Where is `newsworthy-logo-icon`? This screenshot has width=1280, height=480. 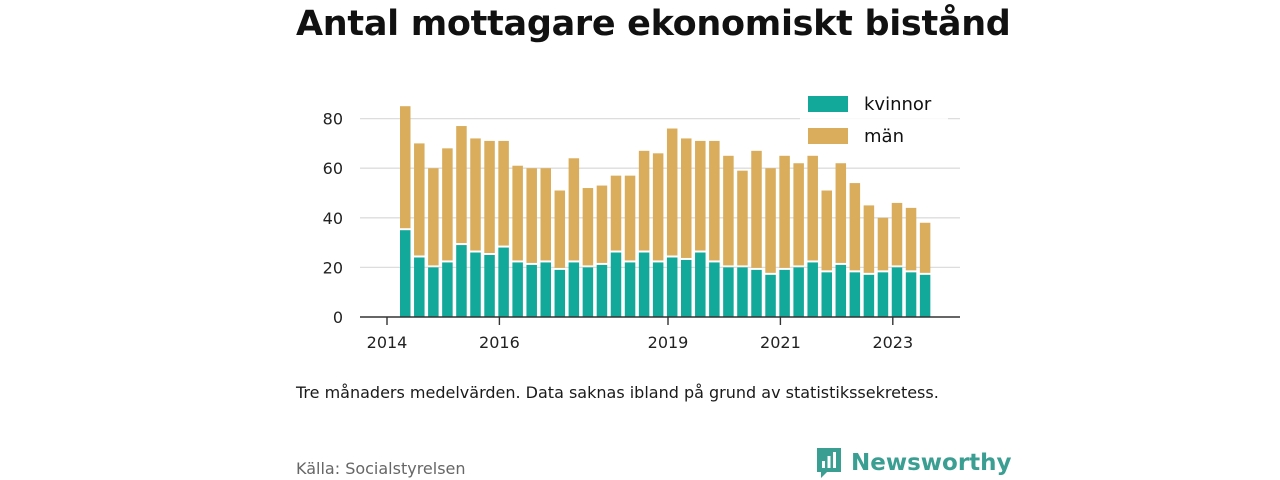 newsworthy-logo-icon is located at coordinates (829, 463).